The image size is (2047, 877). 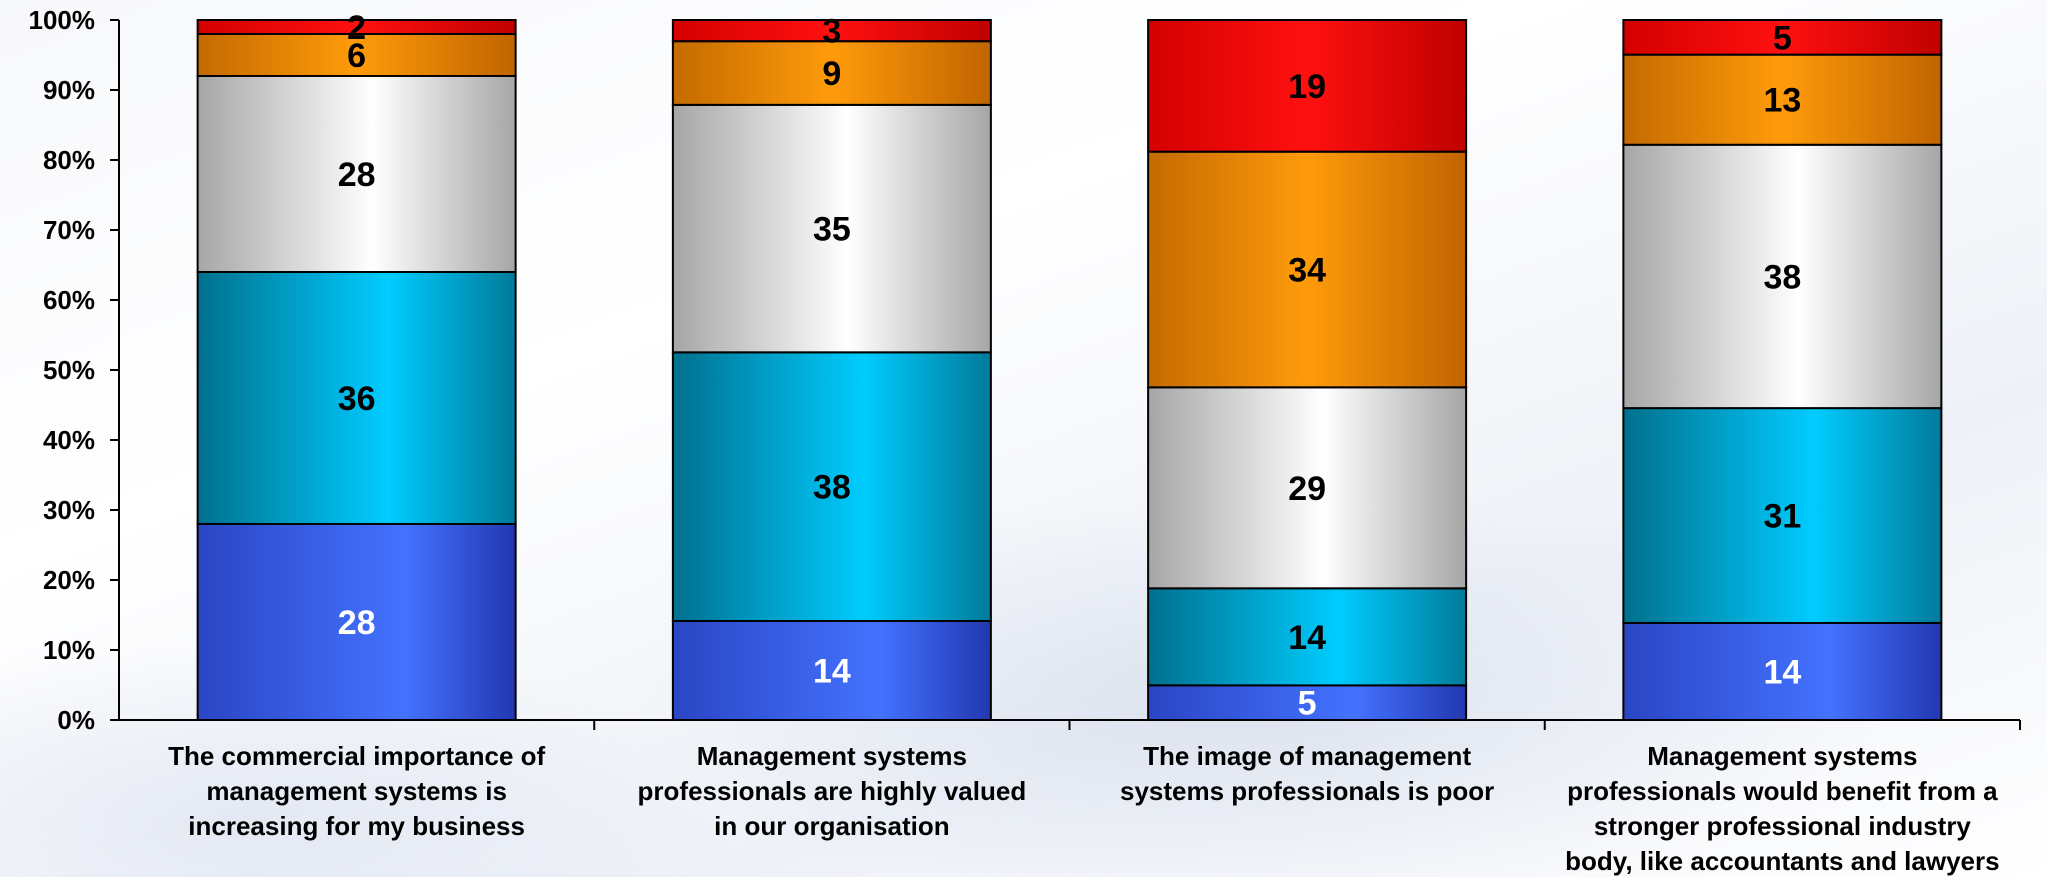 I want to click on data-label: 31, so click(x=1782, y=517).